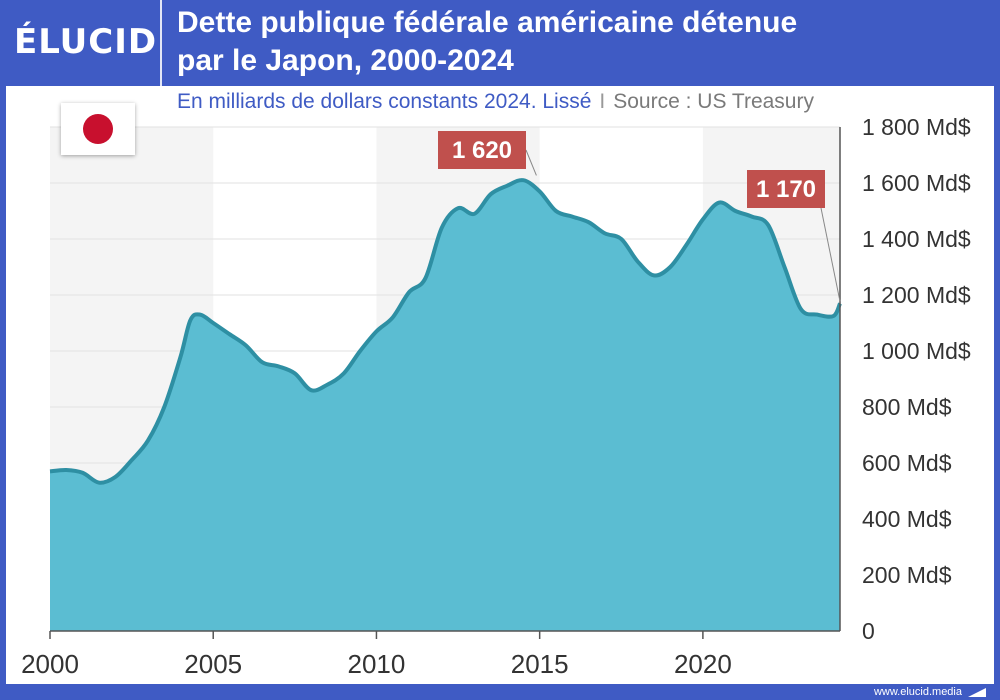  Describe the element at coordinates (868, 631) in the screenshot. I see `y-tick-label-0: 0` at that location.